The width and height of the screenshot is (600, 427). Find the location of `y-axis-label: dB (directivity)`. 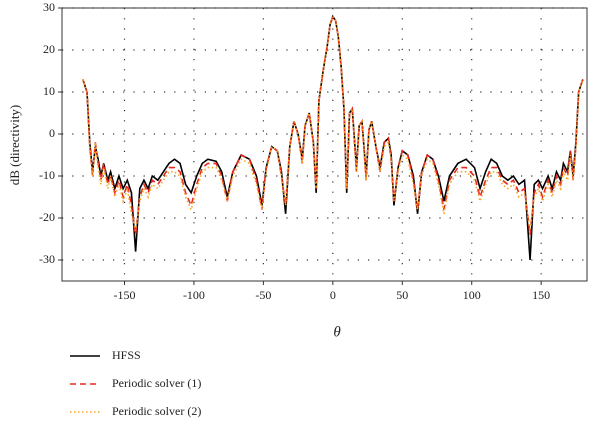

y-axis-label: dB (directivity) is located at coordinates (14, 145).